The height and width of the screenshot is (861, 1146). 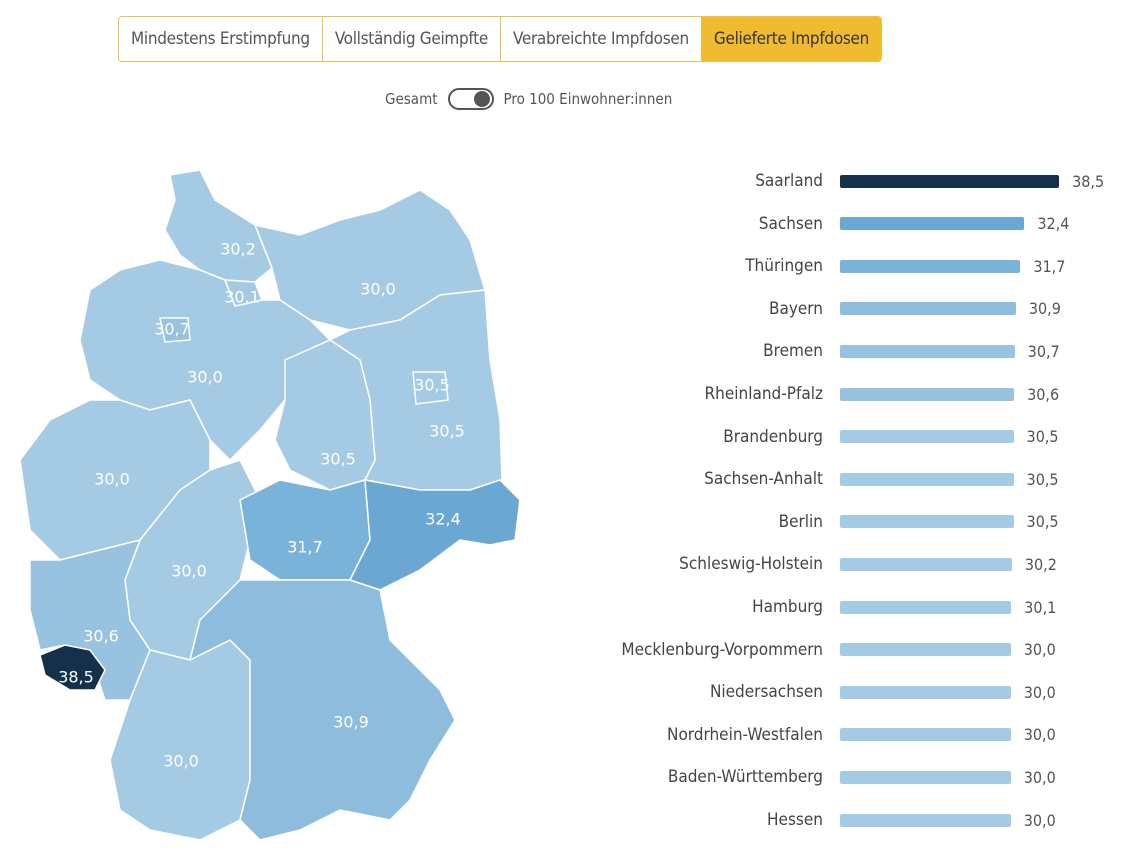 I want to click on bar-label: Brandenburg, so click(x=773, y=436).